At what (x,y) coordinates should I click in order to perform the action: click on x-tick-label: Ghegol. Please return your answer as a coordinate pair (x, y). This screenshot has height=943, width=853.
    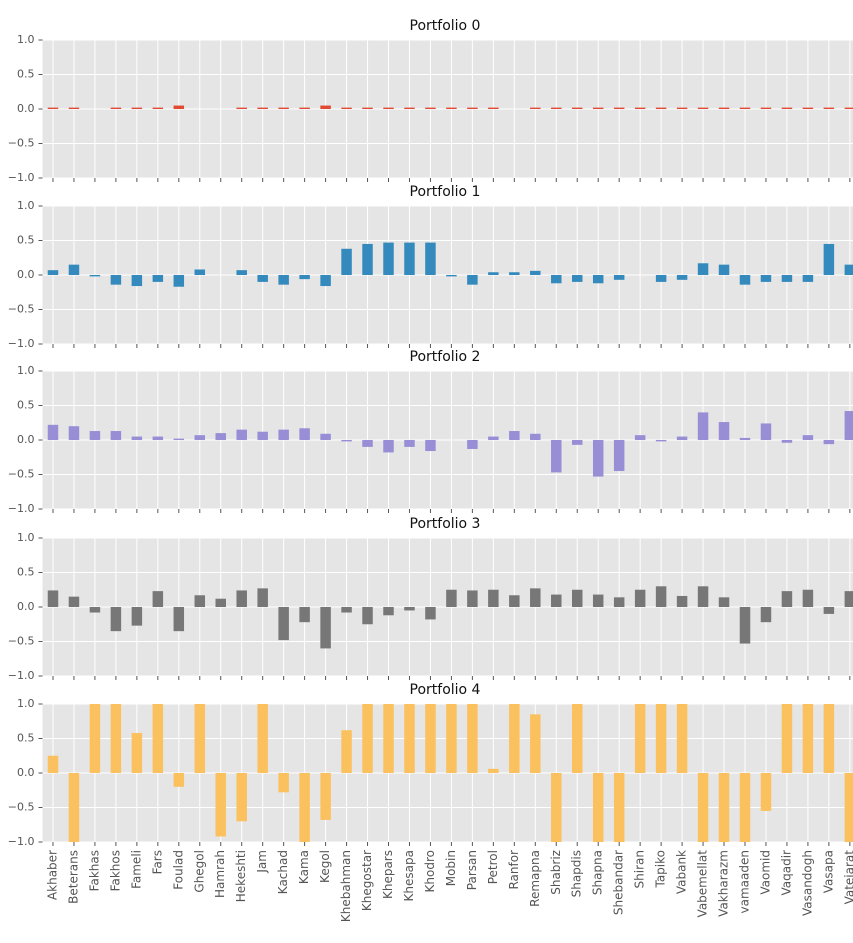
    Looking at the image, I should click on (199, 871).